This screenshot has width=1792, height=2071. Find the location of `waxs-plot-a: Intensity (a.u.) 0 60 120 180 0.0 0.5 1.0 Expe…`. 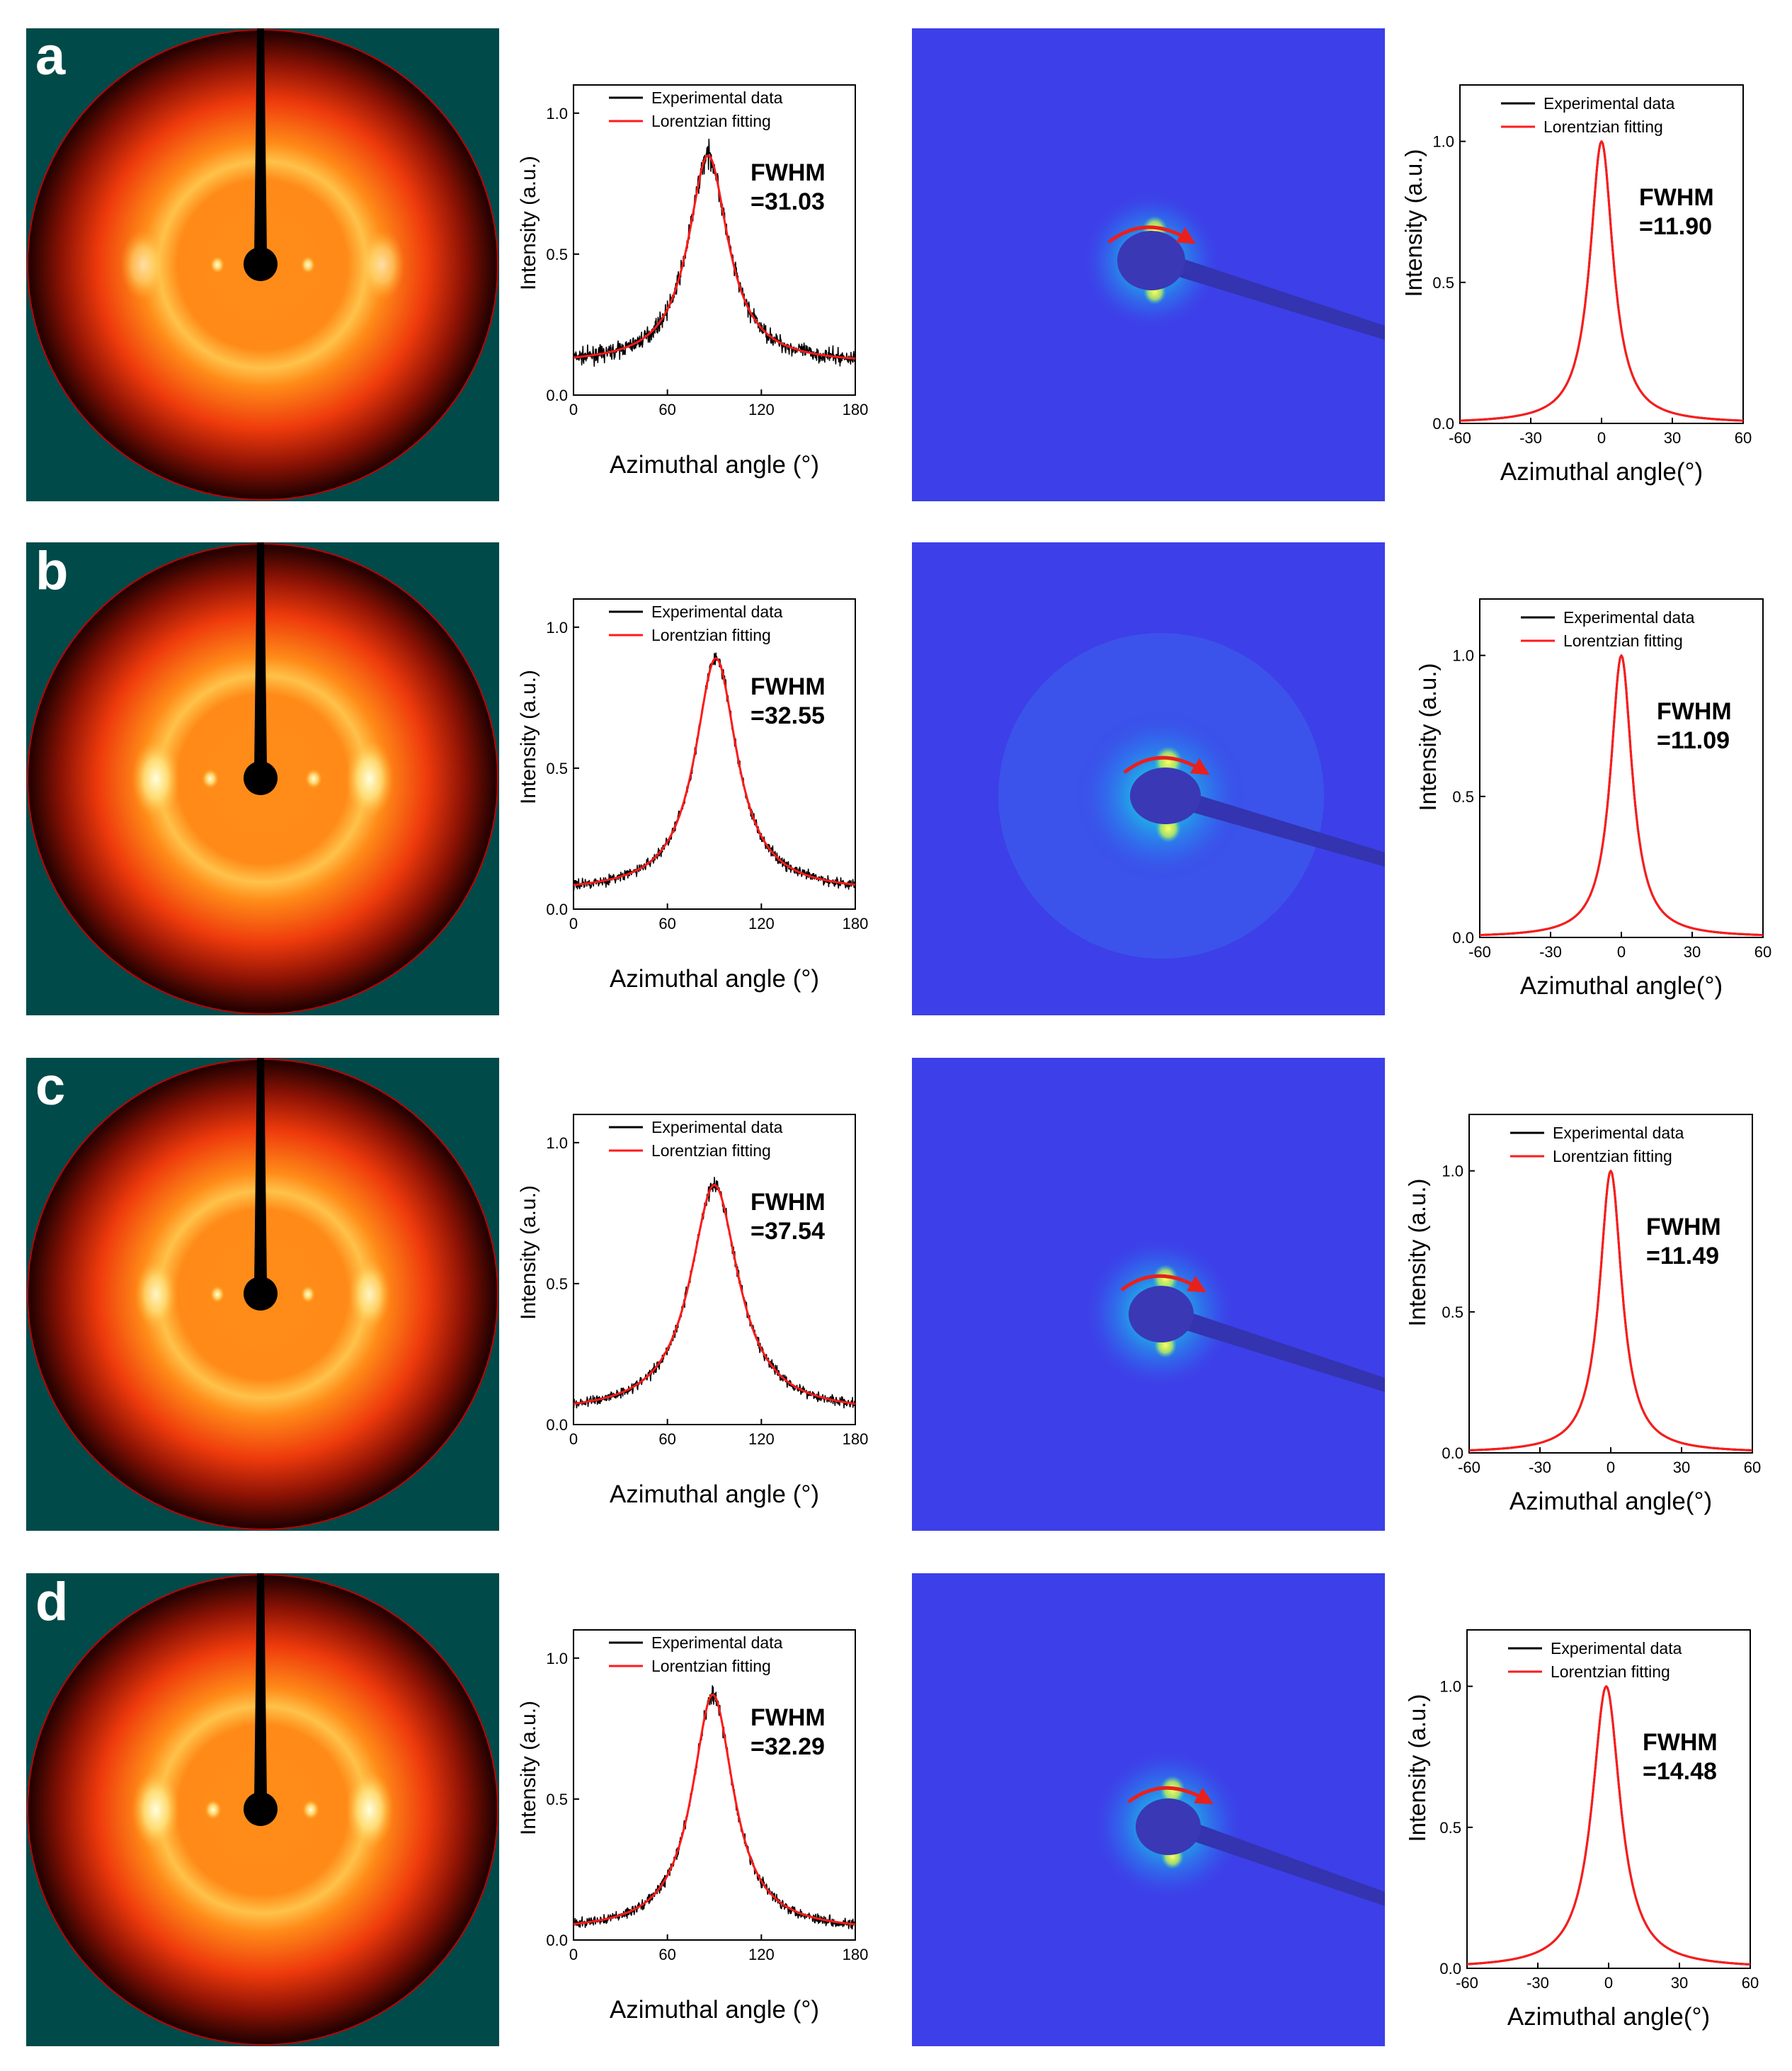

waxs-plot-a: Intensity (a.u.) 0 60 120 180 0.0 0.5 1.0 Expe… is located at coordinates (693, 282).